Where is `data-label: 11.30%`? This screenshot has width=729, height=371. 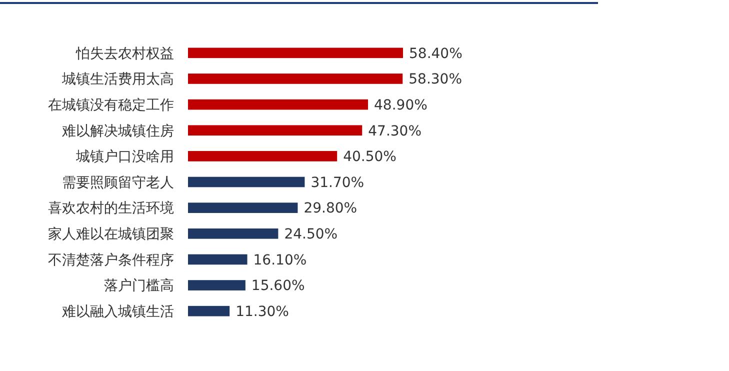 data-label: 11.30% is located at coordinates (262, 312).